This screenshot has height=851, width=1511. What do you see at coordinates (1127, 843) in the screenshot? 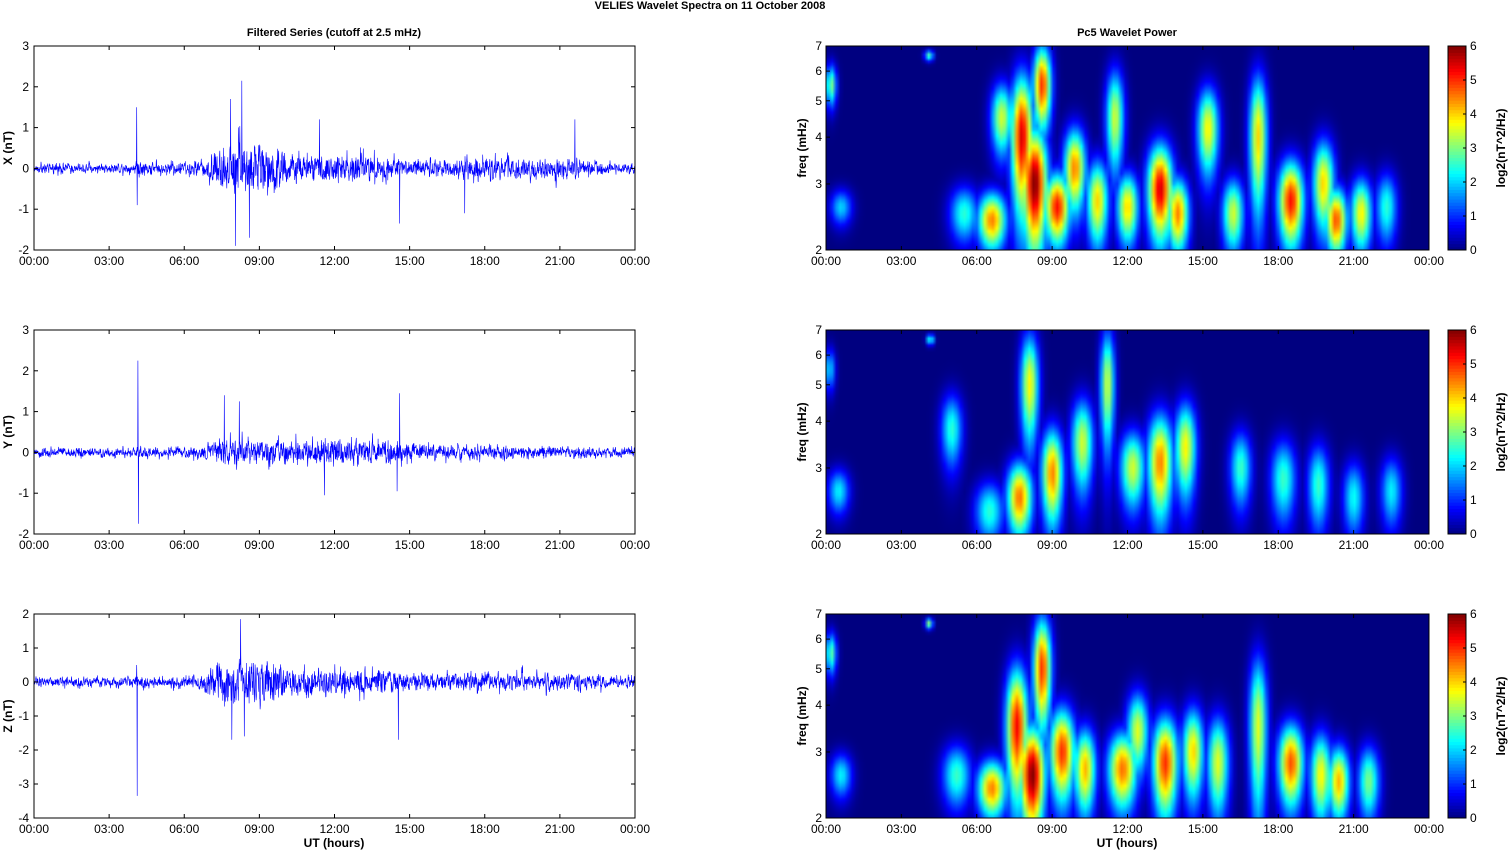
I see `x-axis-label-right: UT (hours)` at bounding box center [1127, 843].